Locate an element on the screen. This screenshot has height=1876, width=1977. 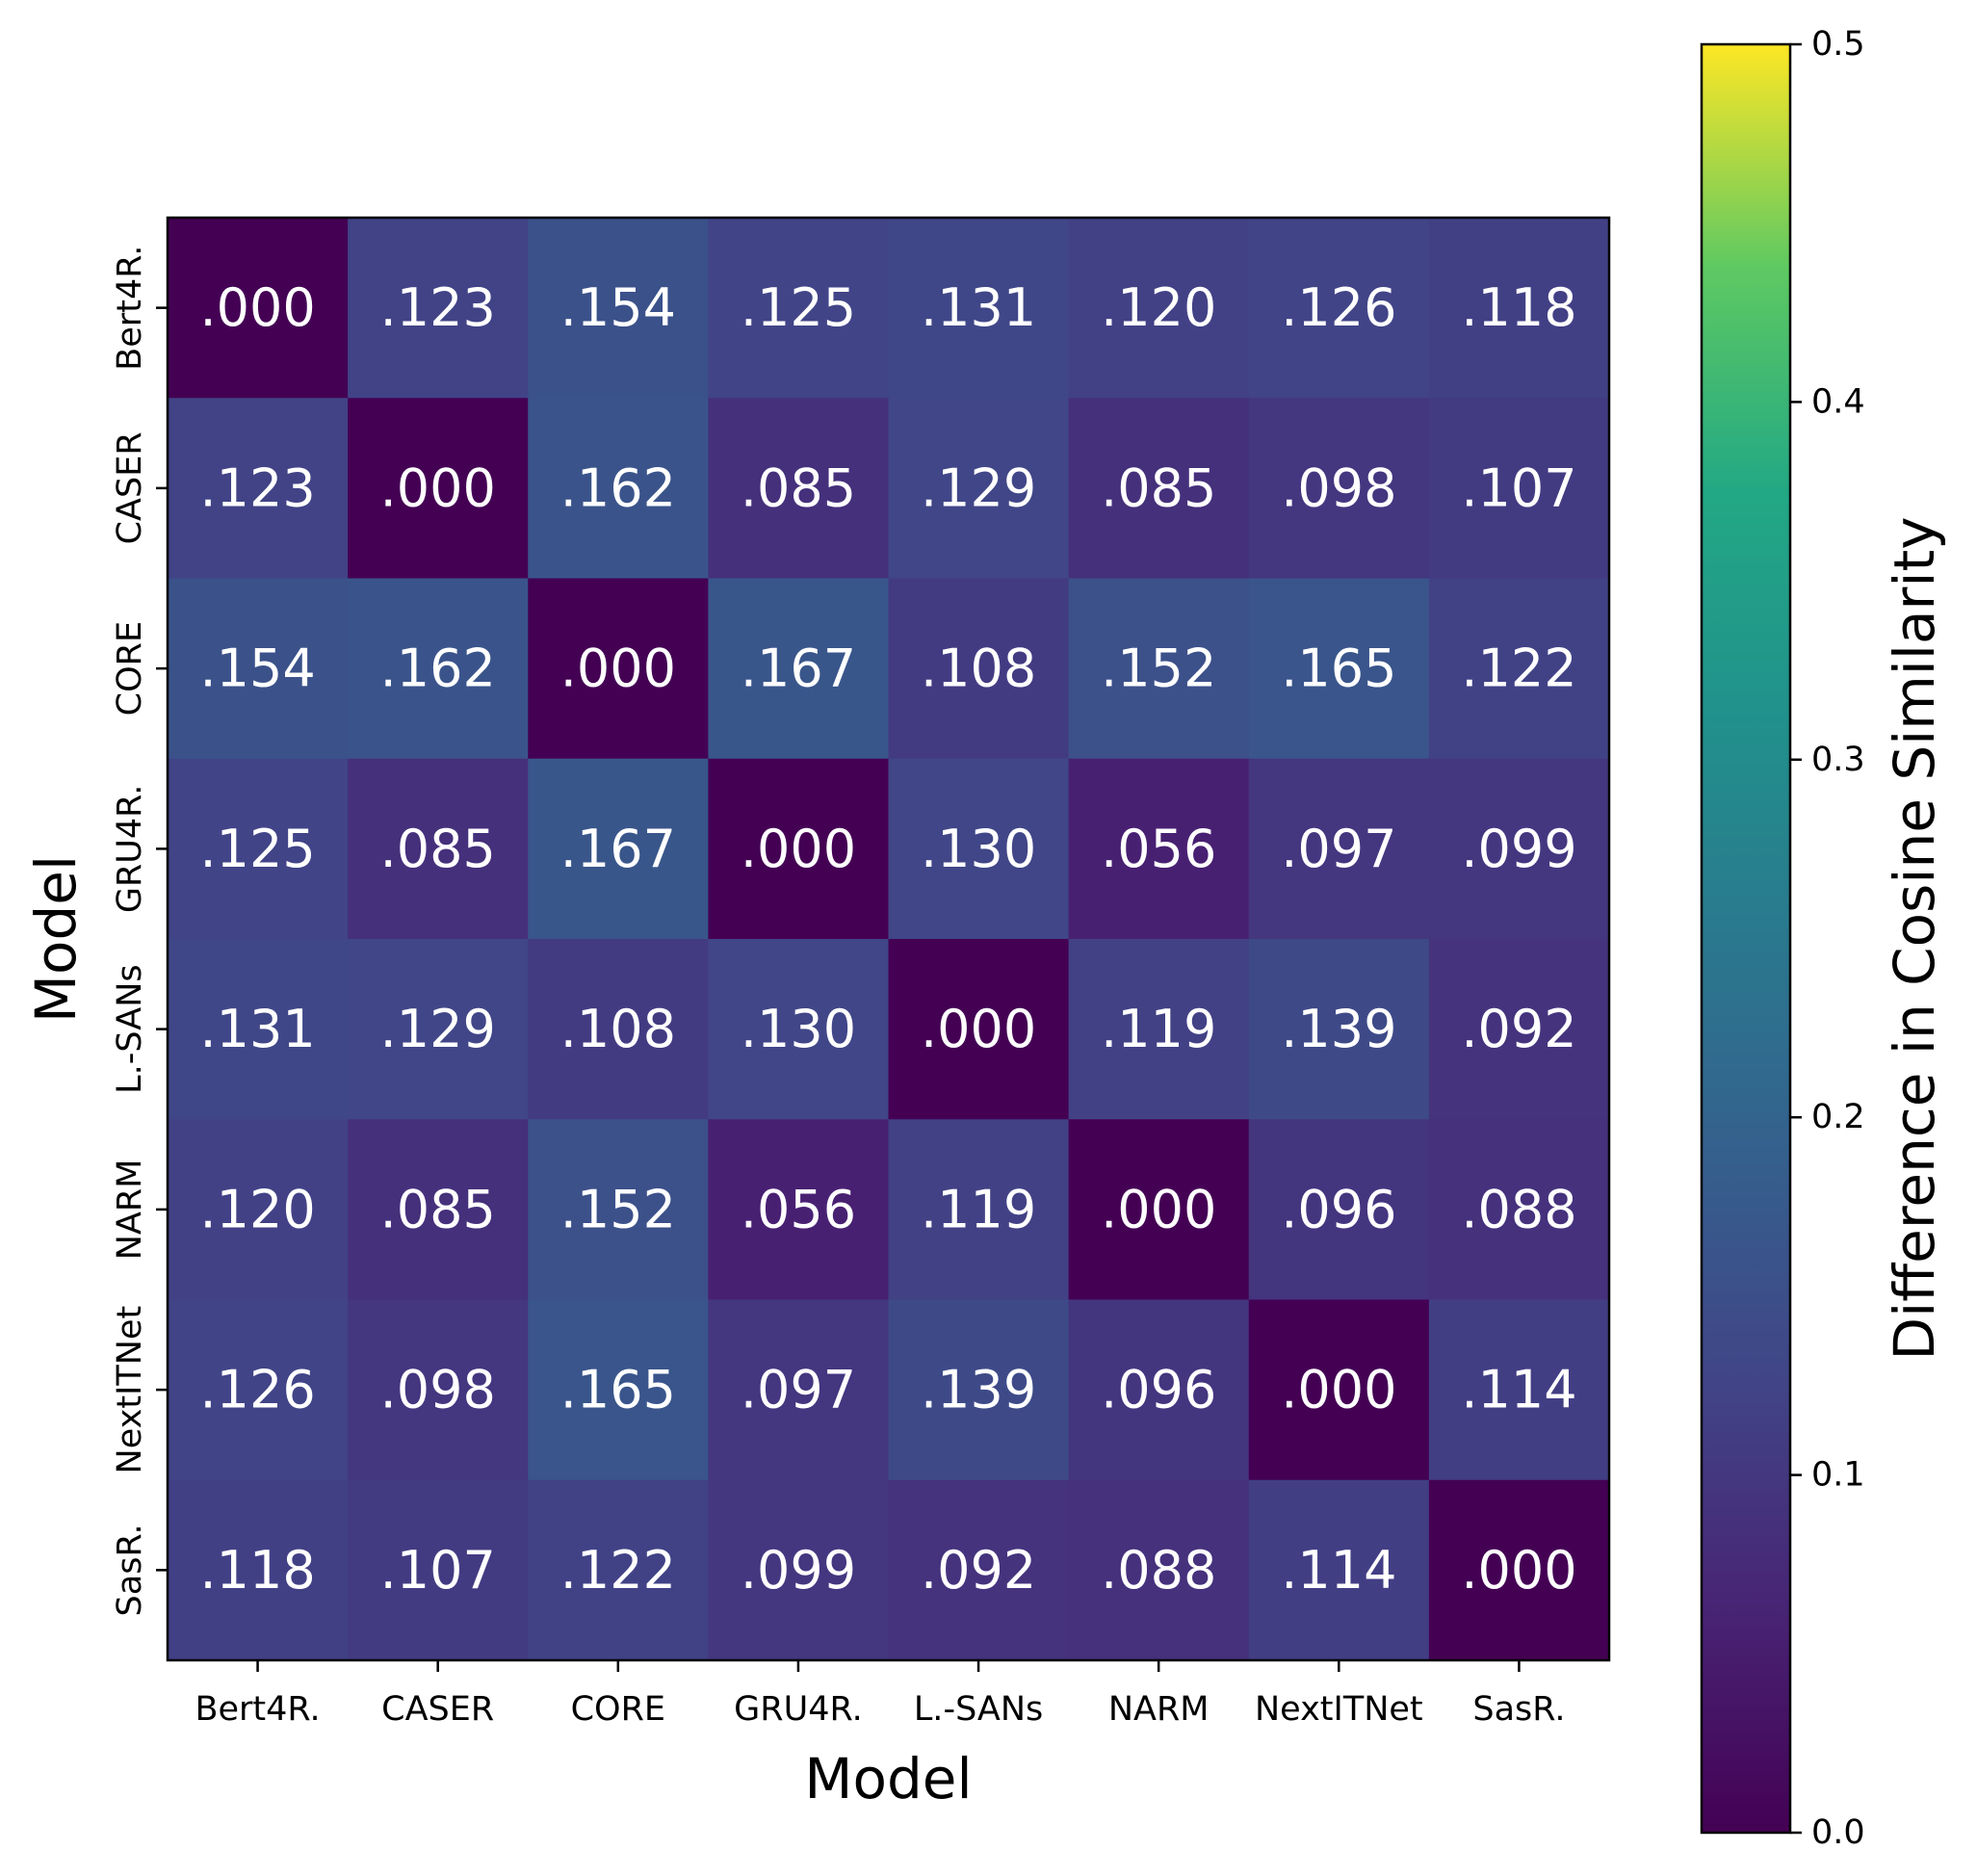
cell-value-label: .167 is located at coordinates (799, 669).